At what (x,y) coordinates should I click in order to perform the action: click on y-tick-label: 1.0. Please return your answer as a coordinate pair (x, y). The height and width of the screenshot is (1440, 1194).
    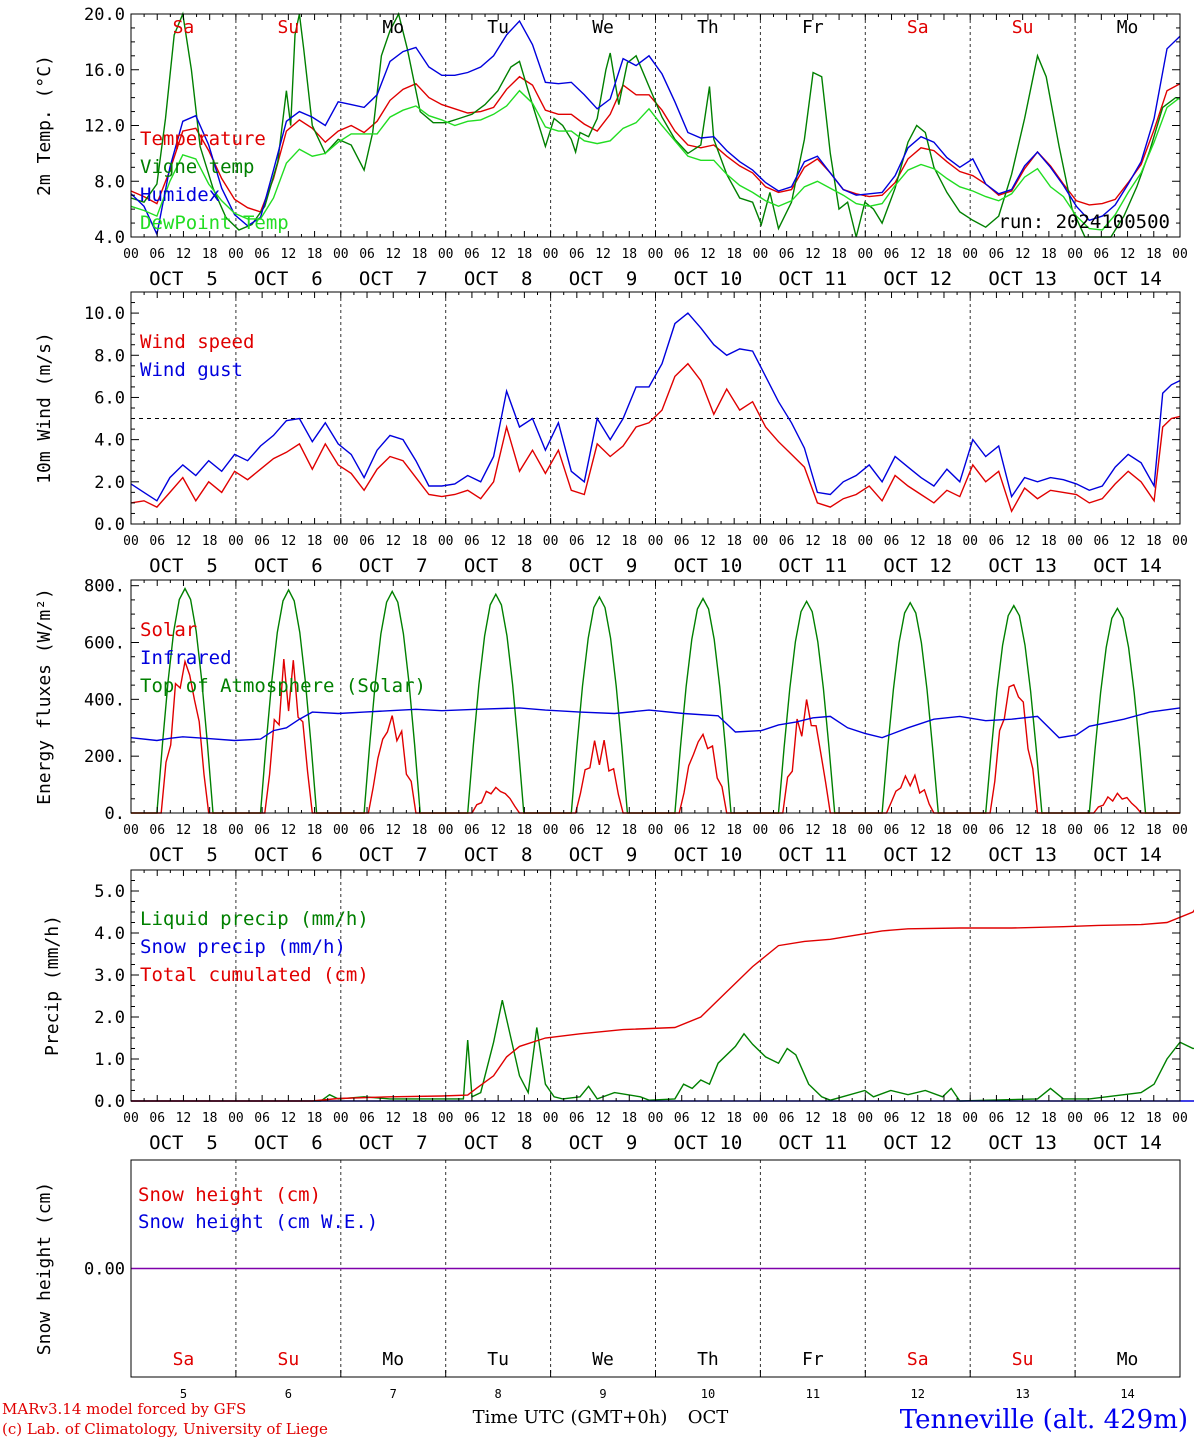
    Looking at the image, I should click on (109, 1060).